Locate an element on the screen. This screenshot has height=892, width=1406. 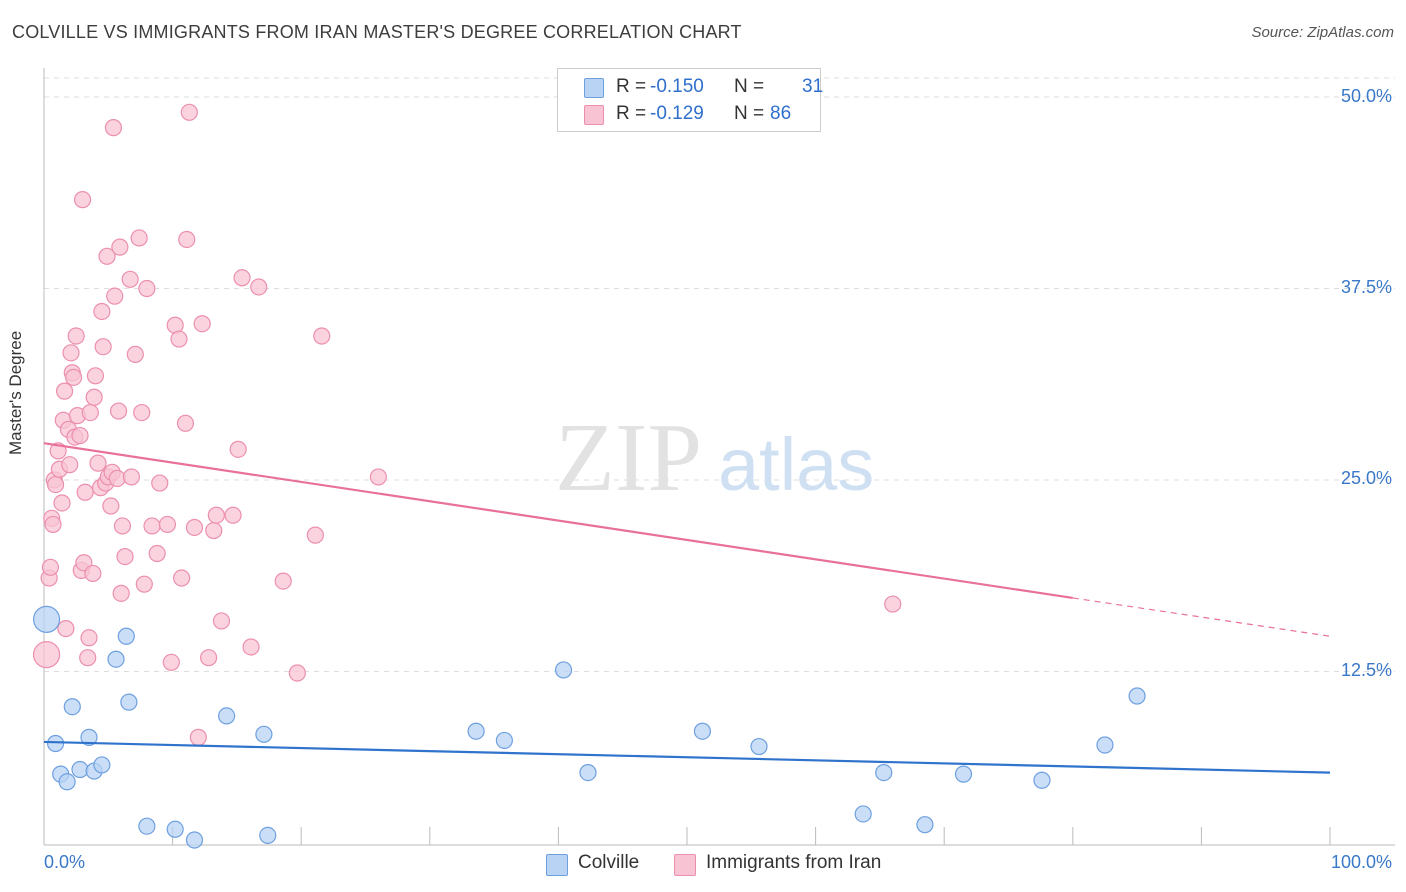
watermark: ZIP atlas is located at coordinates (714, 458).